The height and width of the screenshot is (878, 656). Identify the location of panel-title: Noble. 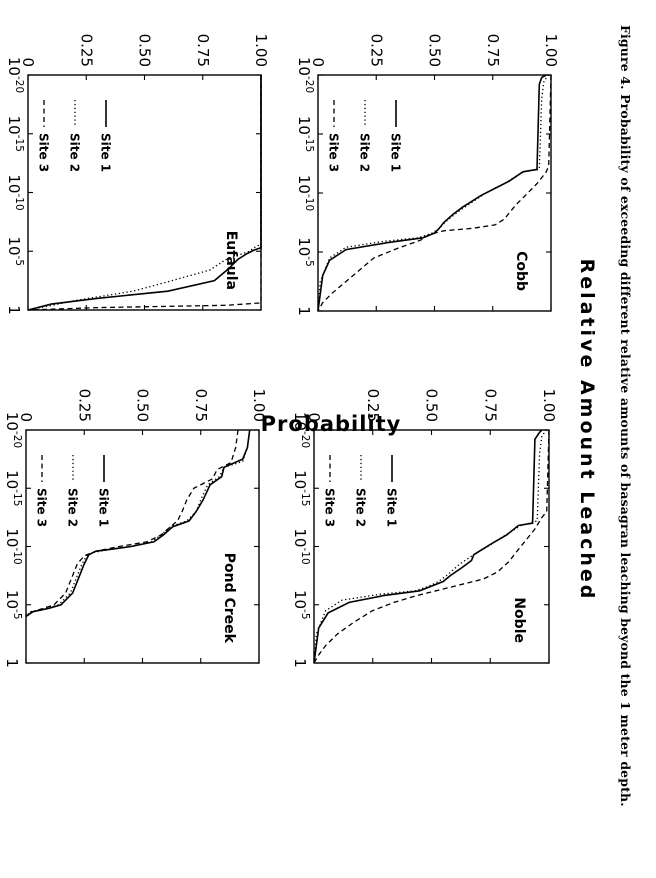
(519, 620).